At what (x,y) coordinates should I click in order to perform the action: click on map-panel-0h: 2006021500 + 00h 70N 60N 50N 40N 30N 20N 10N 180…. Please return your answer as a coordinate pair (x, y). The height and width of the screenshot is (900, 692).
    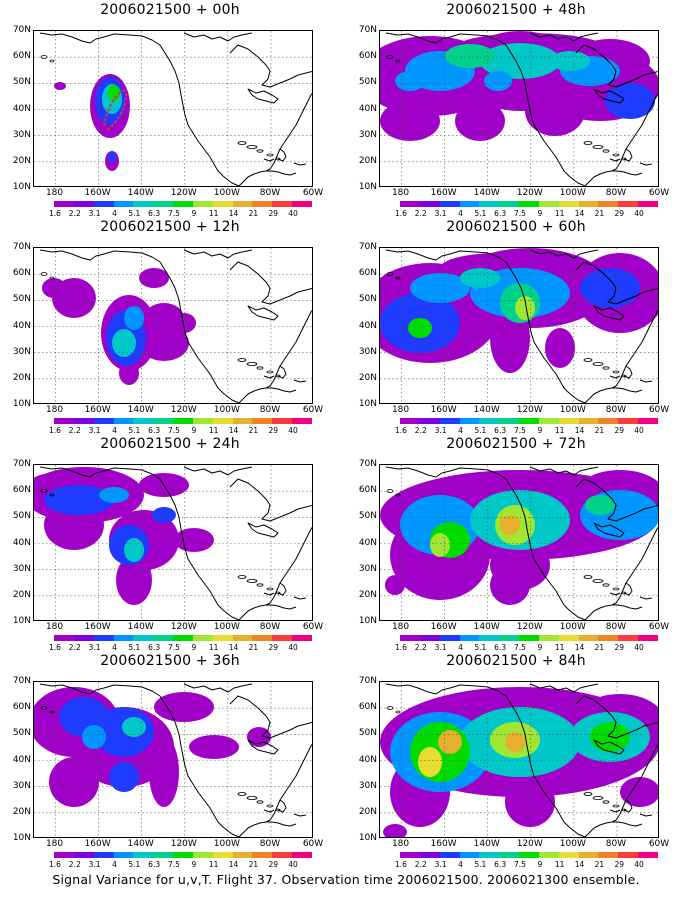
    Looking at the image, I should click on (170, 109).